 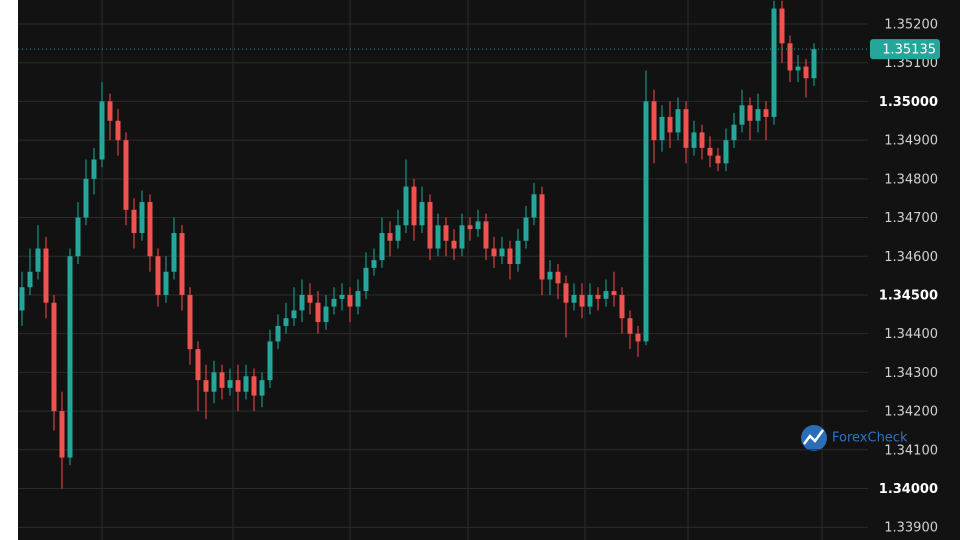 What do you see at coordinates (908, 102) in the screenshot?
I see `y-tick-label: 1.35000` at bounding box center [908, 102].